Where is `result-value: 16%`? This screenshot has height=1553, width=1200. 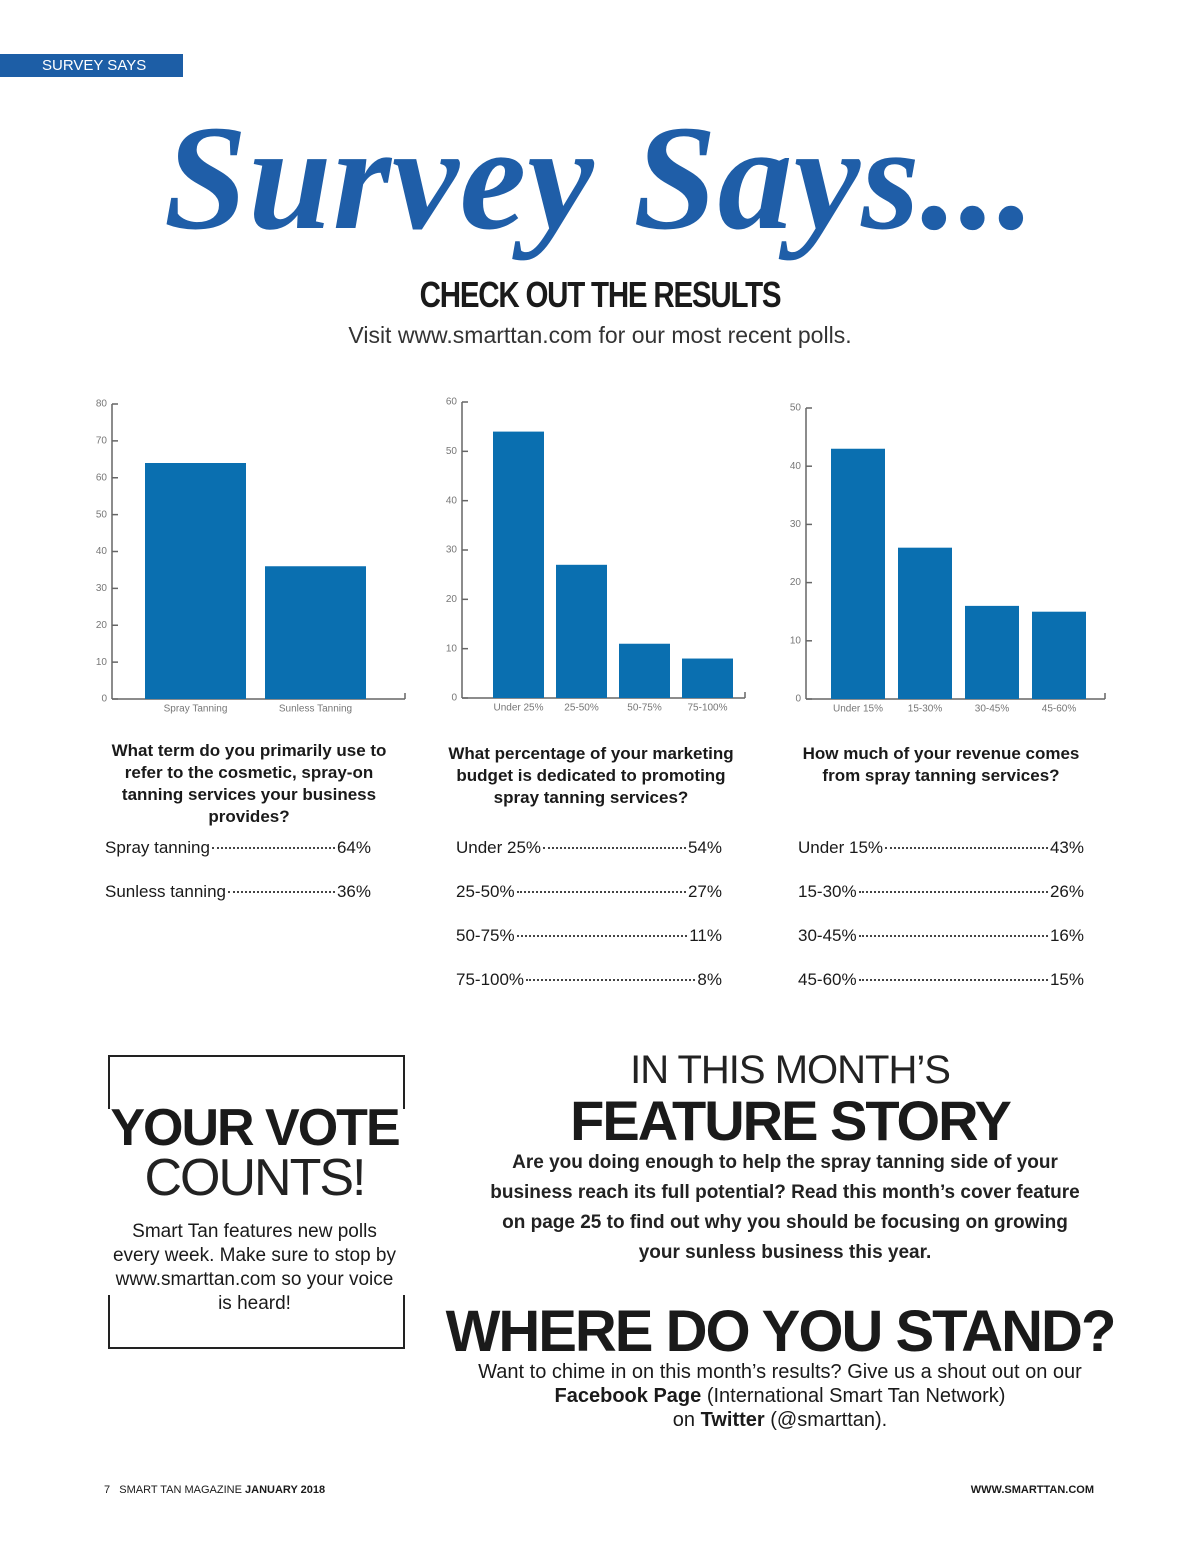 result-value: 16% is located at coordinates (1066, 935).